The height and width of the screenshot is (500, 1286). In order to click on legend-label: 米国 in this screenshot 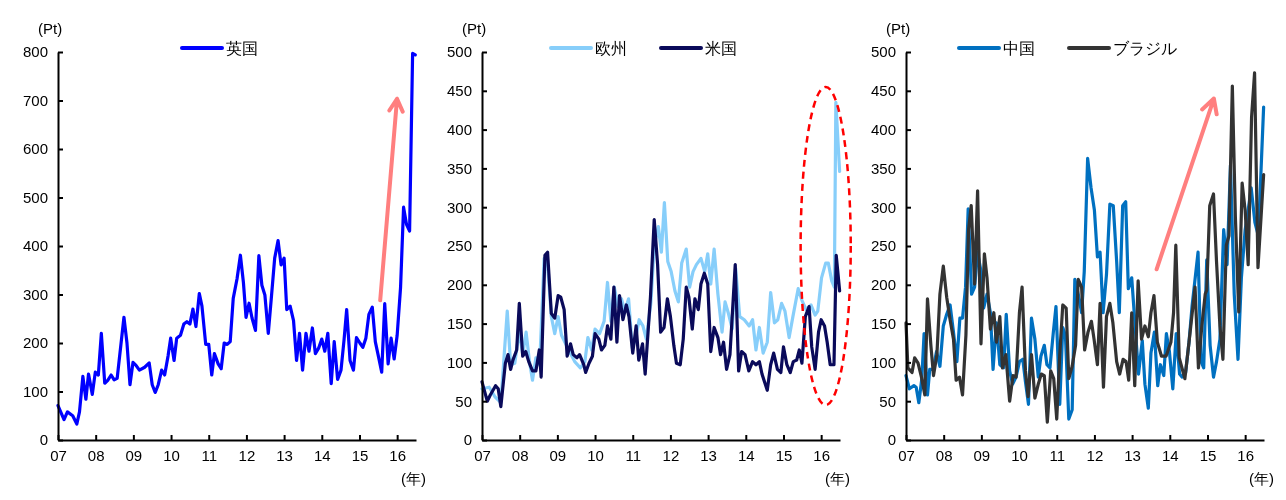, I will do `click(721, 48)`.